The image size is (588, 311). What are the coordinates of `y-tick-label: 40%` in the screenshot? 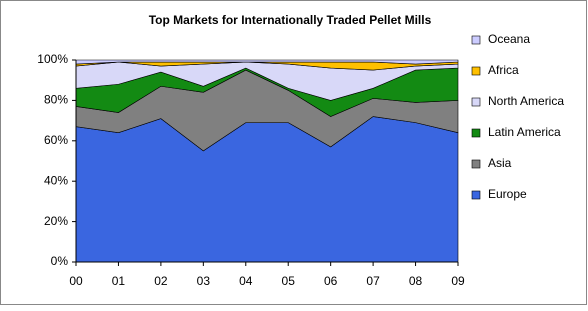 It's located at (56, 180).